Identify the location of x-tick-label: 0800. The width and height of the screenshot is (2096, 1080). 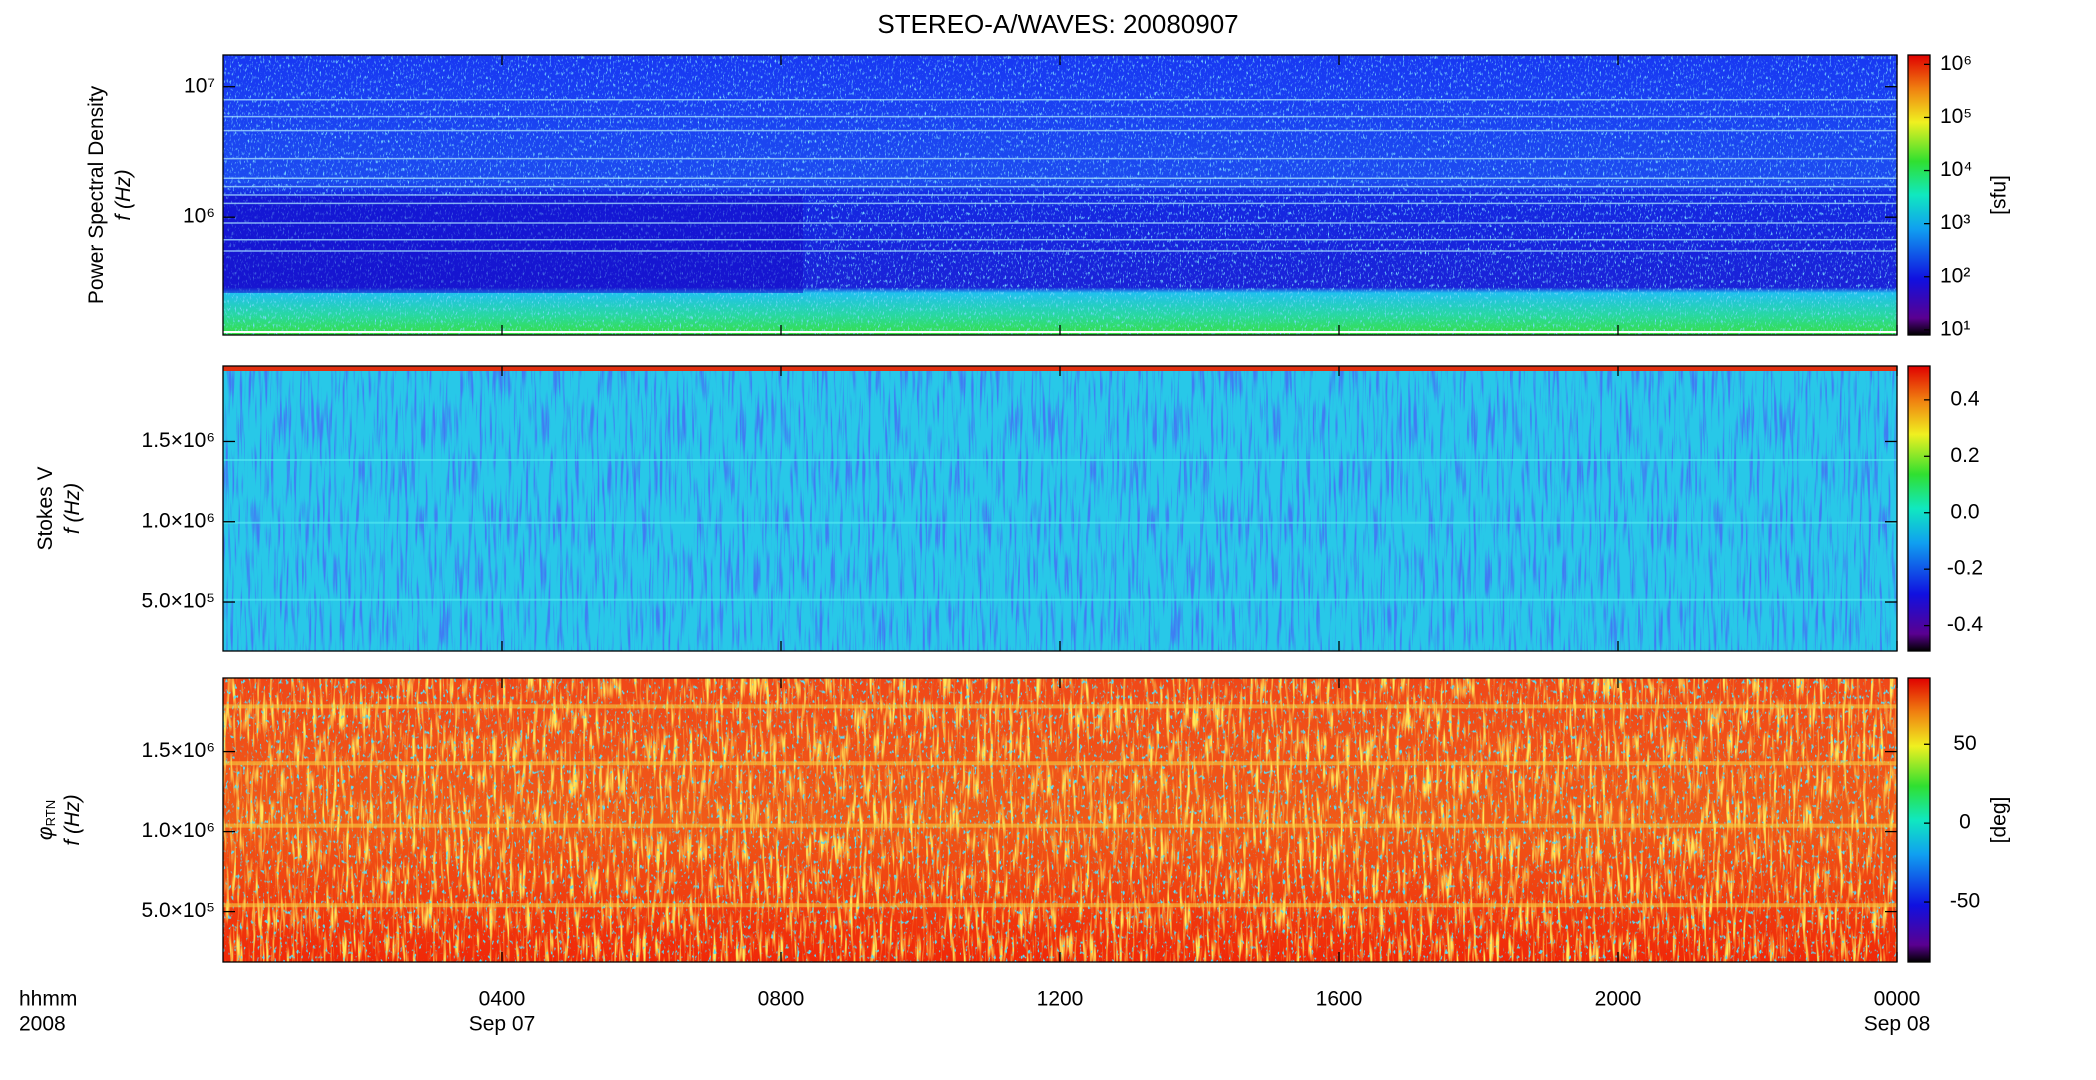
(781, 999).